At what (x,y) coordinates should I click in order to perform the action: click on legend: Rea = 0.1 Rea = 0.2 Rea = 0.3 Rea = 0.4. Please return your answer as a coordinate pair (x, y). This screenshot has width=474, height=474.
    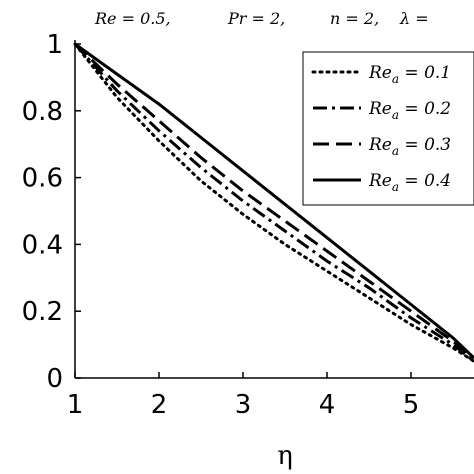
    Looking at the image, I should click on (388, 128).